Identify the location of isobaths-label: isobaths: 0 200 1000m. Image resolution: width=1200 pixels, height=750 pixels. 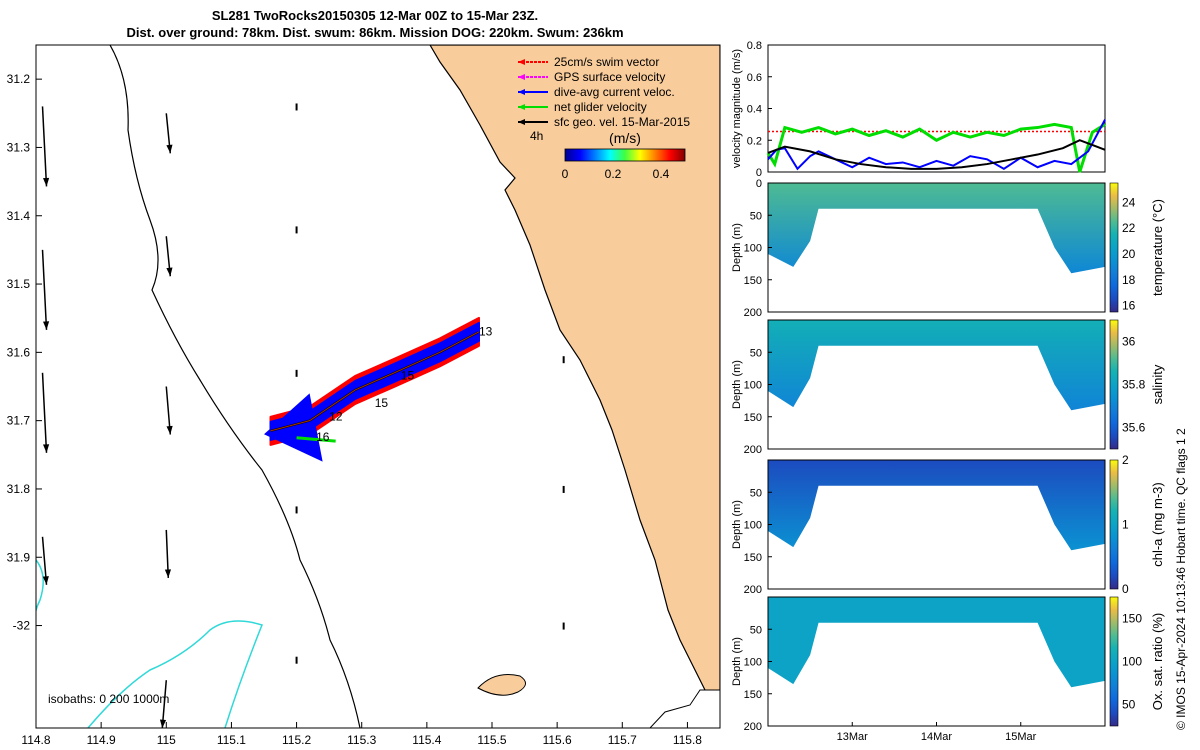
(108, 699).